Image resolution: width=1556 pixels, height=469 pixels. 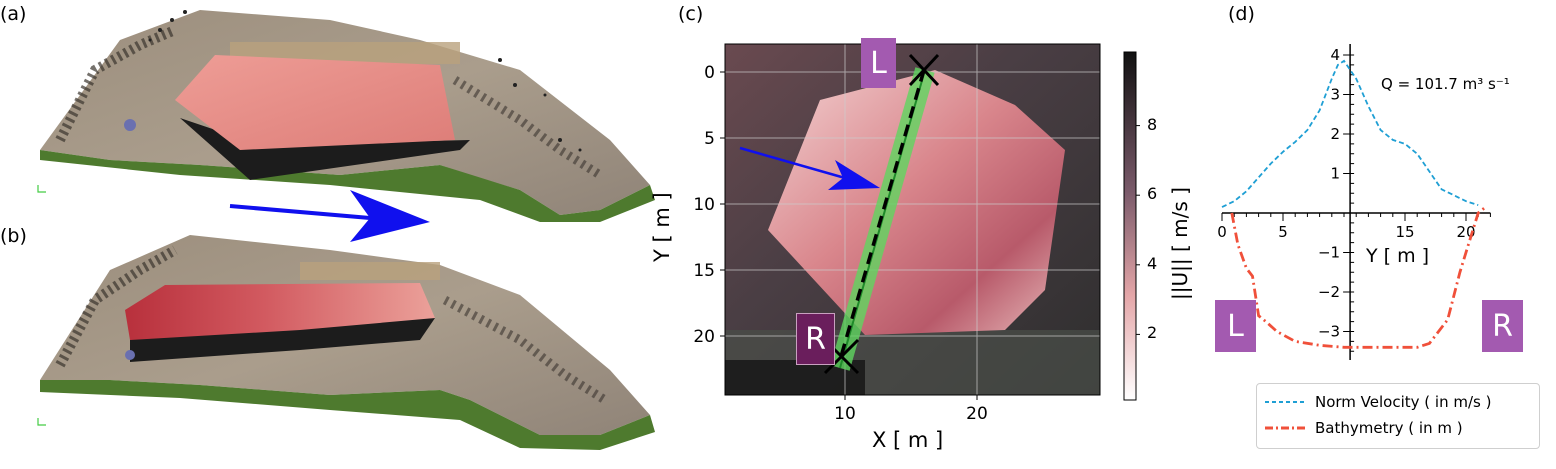 What do you see at coordinates (13, 14) in the screenshot?
I see `panel-label-a: (a)` at bounding box center [13, 14].